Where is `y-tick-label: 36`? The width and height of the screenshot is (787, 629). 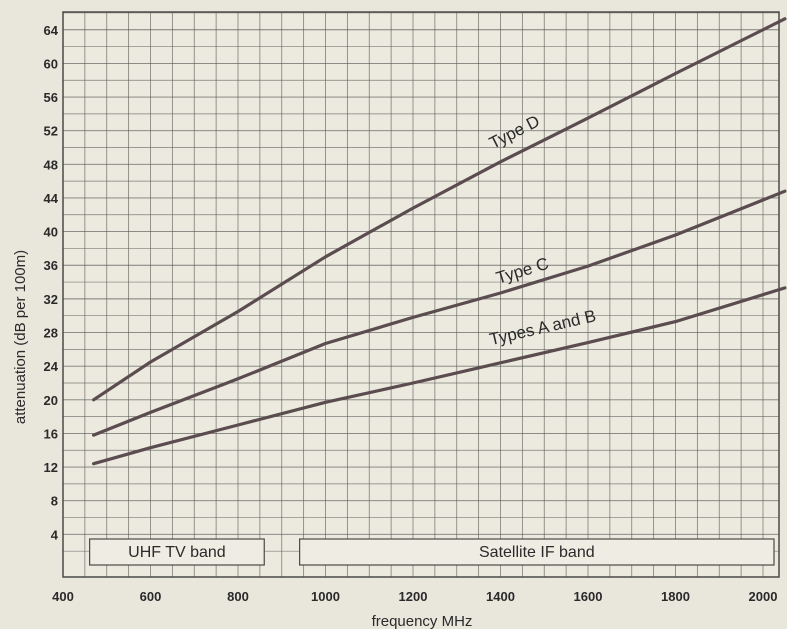 y-tick-label: 36 is located at coordinates (51, 265).